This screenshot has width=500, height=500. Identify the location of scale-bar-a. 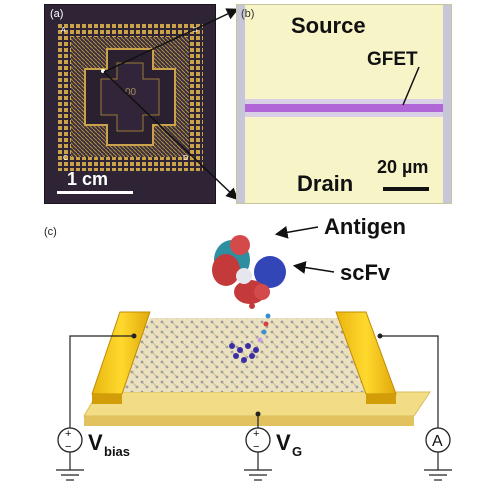
(95, 192).